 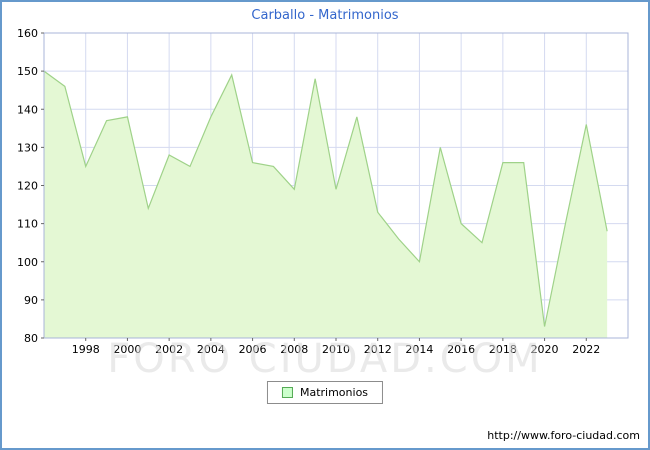 What do you see at coordinates (211, 349) in the screenshot?
I see `x-tick-label: 2004` at bounding box center [211, 349].